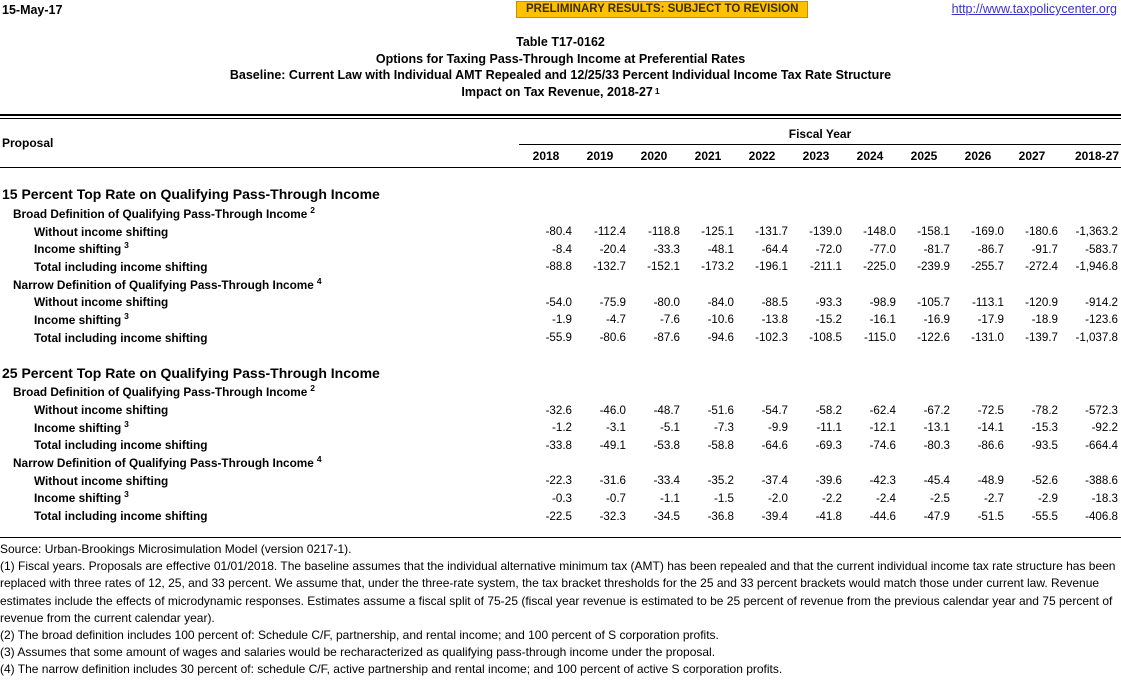 The height and width of the screenshot is (683, 1121). I want to click on value-cell: -388.6, so click(1101, 481).